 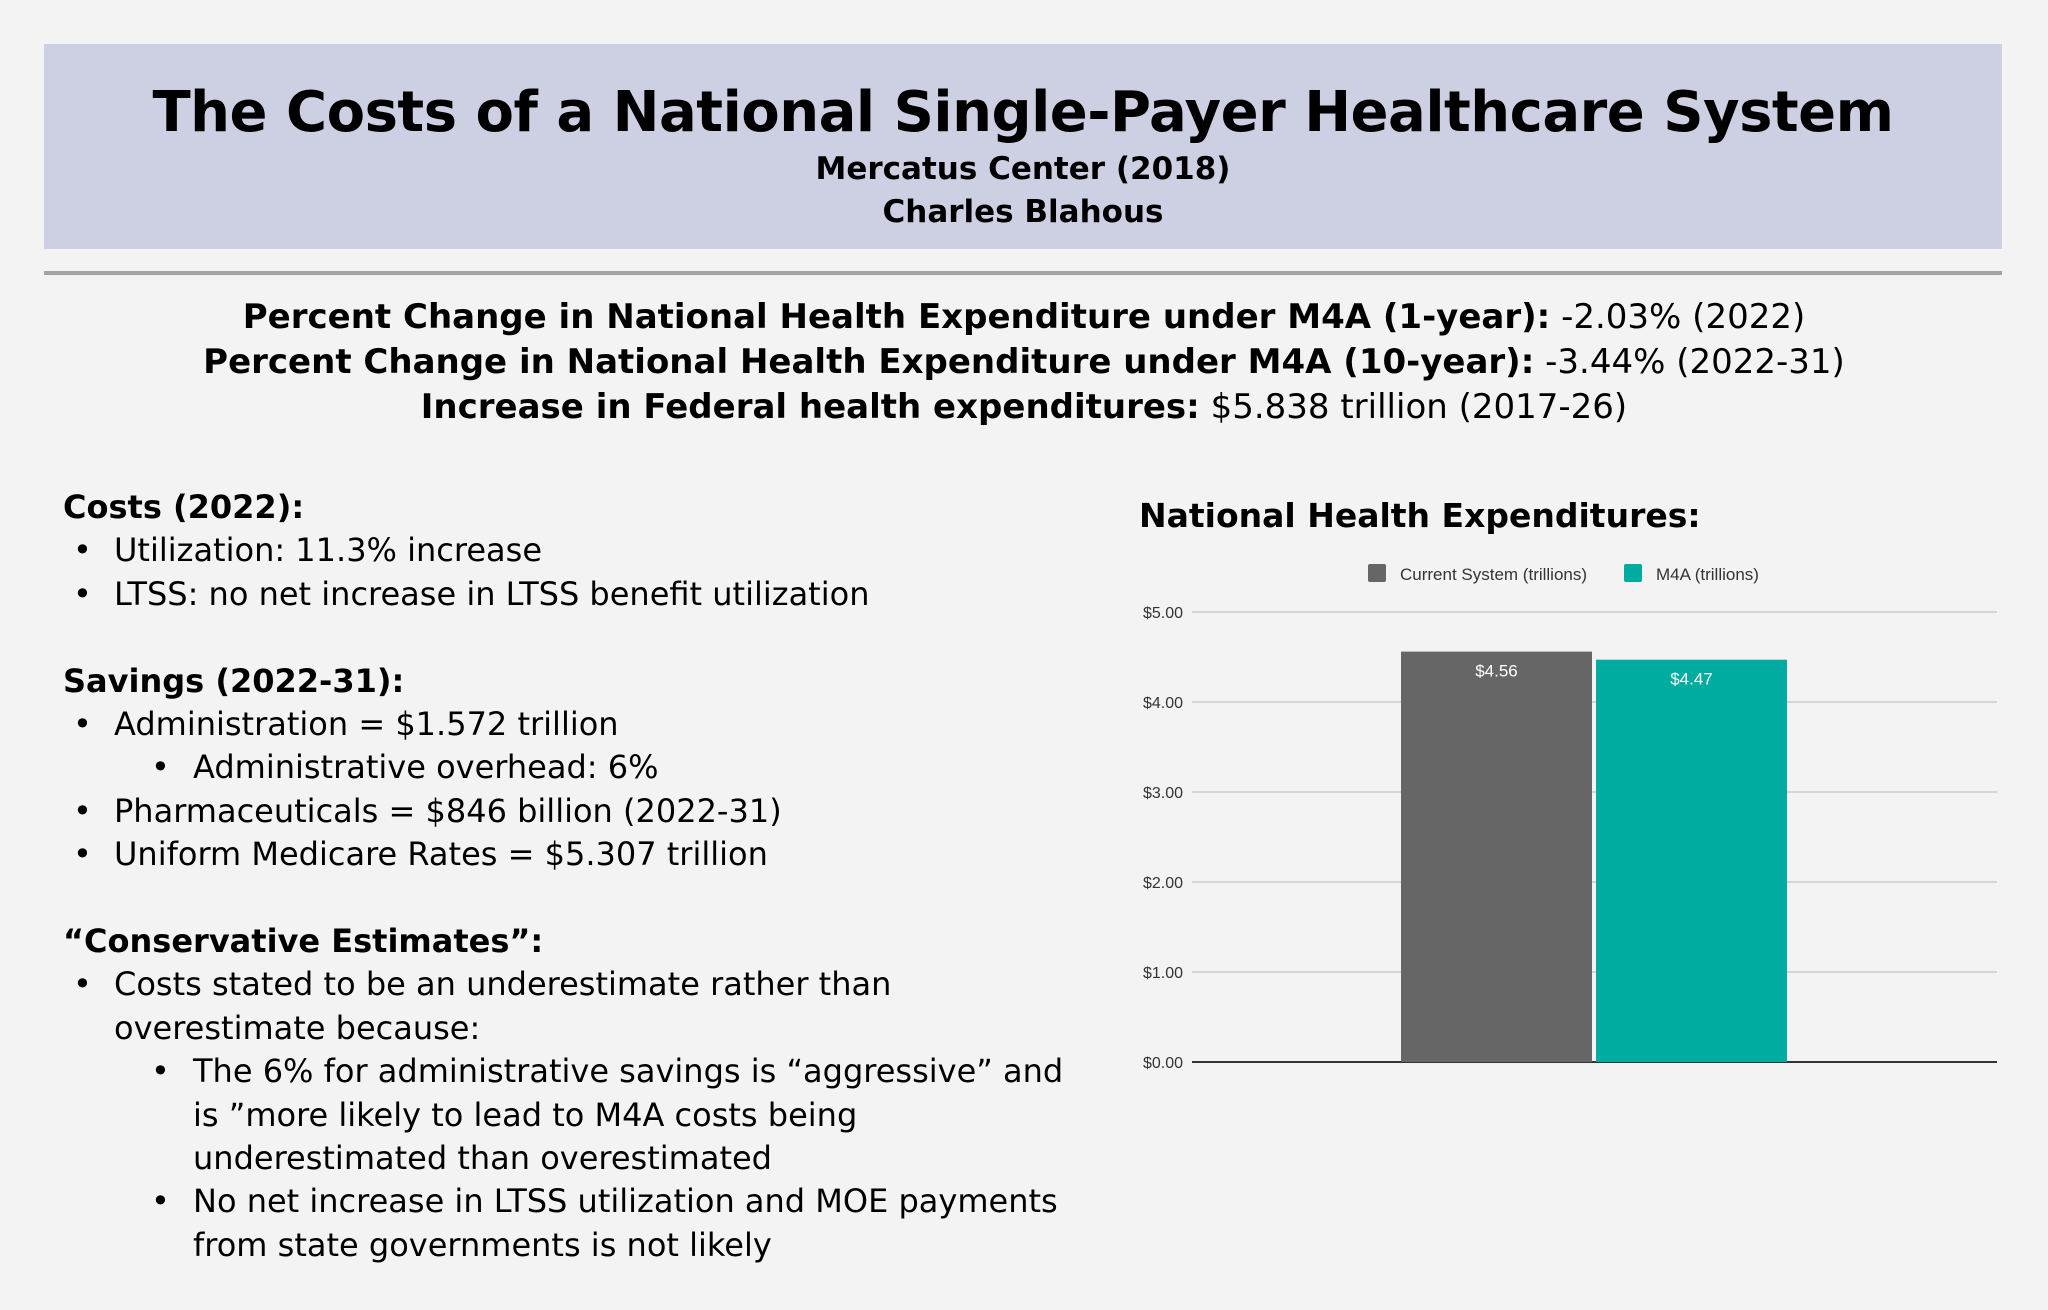 What do you see at coordinates (1163, 703) in the screenshot?
I see `y-tick-label: $4.00` at bounding box center [1163, 703].